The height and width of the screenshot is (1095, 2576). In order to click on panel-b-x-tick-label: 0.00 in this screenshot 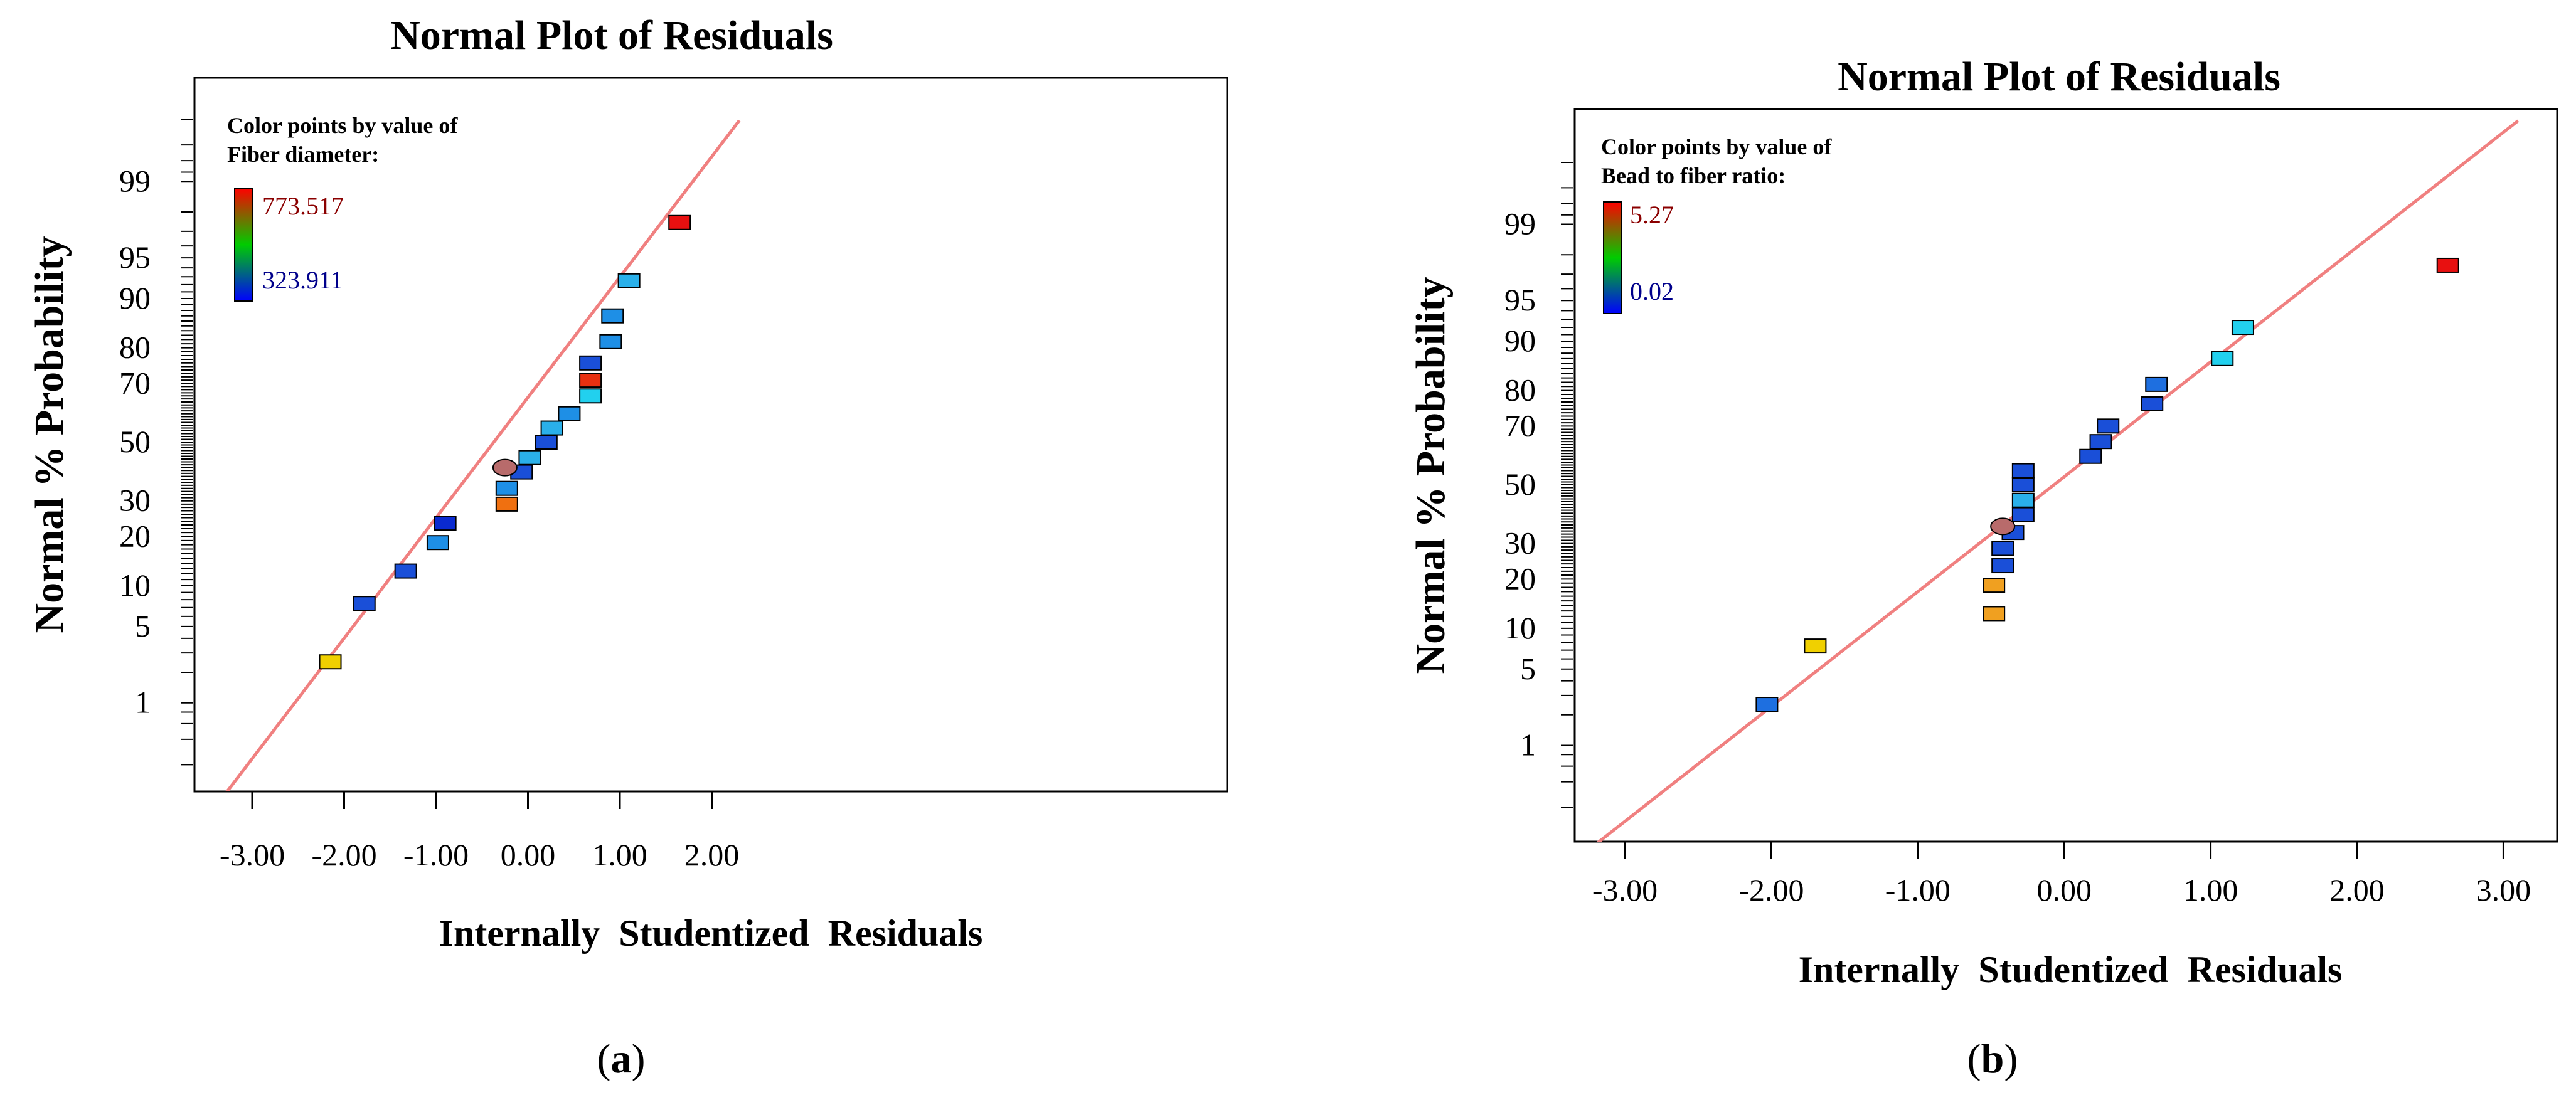, I will do `click(2064, 889)`.